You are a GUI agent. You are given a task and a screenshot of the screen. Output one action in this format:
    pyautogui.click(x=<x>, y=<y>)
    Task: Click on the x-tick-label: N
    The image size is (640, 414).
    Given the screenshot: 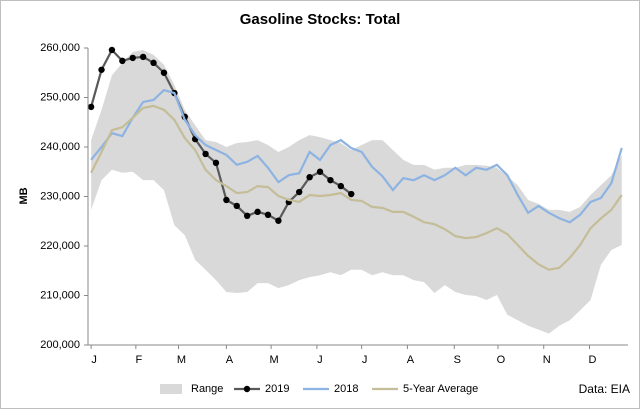 What is the action you would take?
    pyautogui.click(x=547, y=360)
    